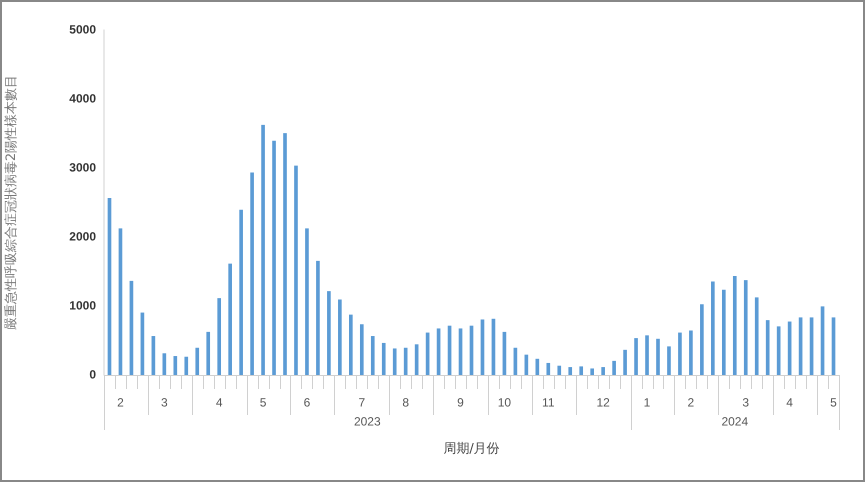 The height and width of the screenshot is (482, 865). I want to click on y-tick-label: 0, so click(92, 374).